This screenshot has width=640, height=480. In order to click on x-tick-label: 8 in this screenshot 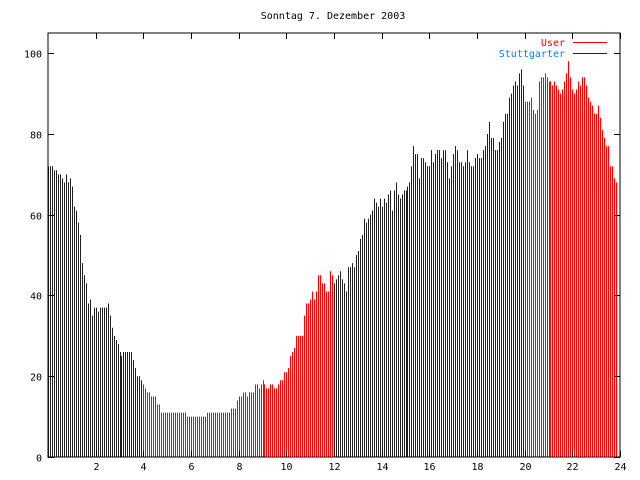, I will do `click(239, 467)`.